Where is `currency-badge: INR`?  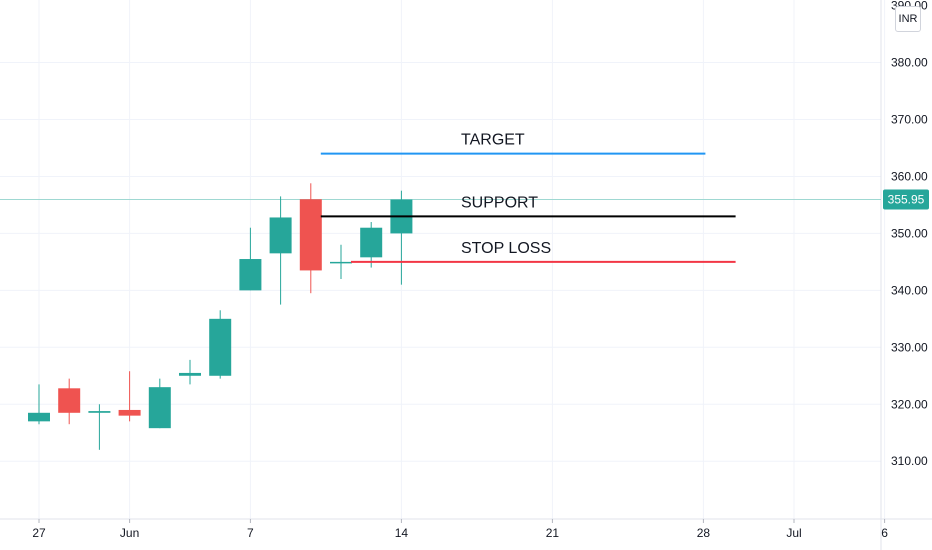 currency-badge: INR is located at coordinates (908, 19).